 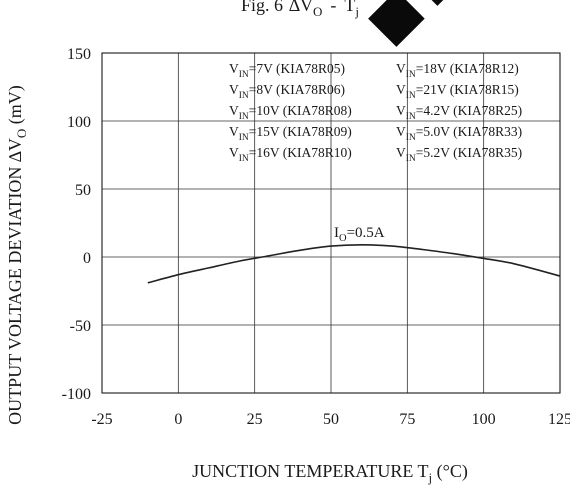 I want to click on x-tick-label: 75, so click(x=407, y=419).